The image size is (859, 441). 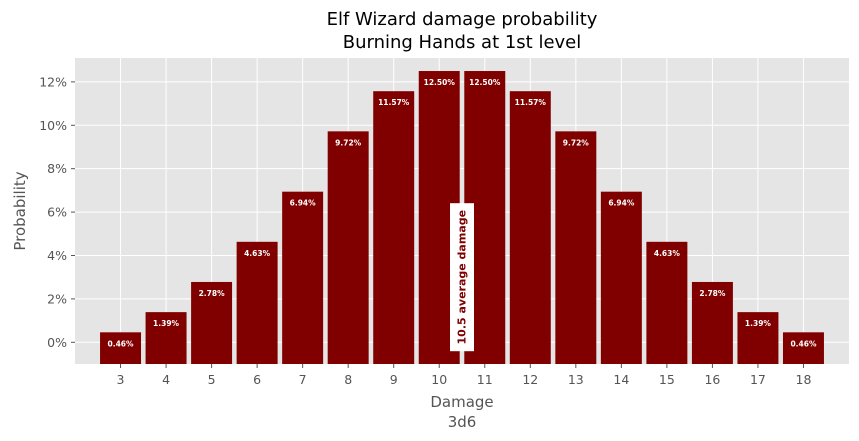 I want to click on x-tick-label: 16, so click(x=712, y=379).